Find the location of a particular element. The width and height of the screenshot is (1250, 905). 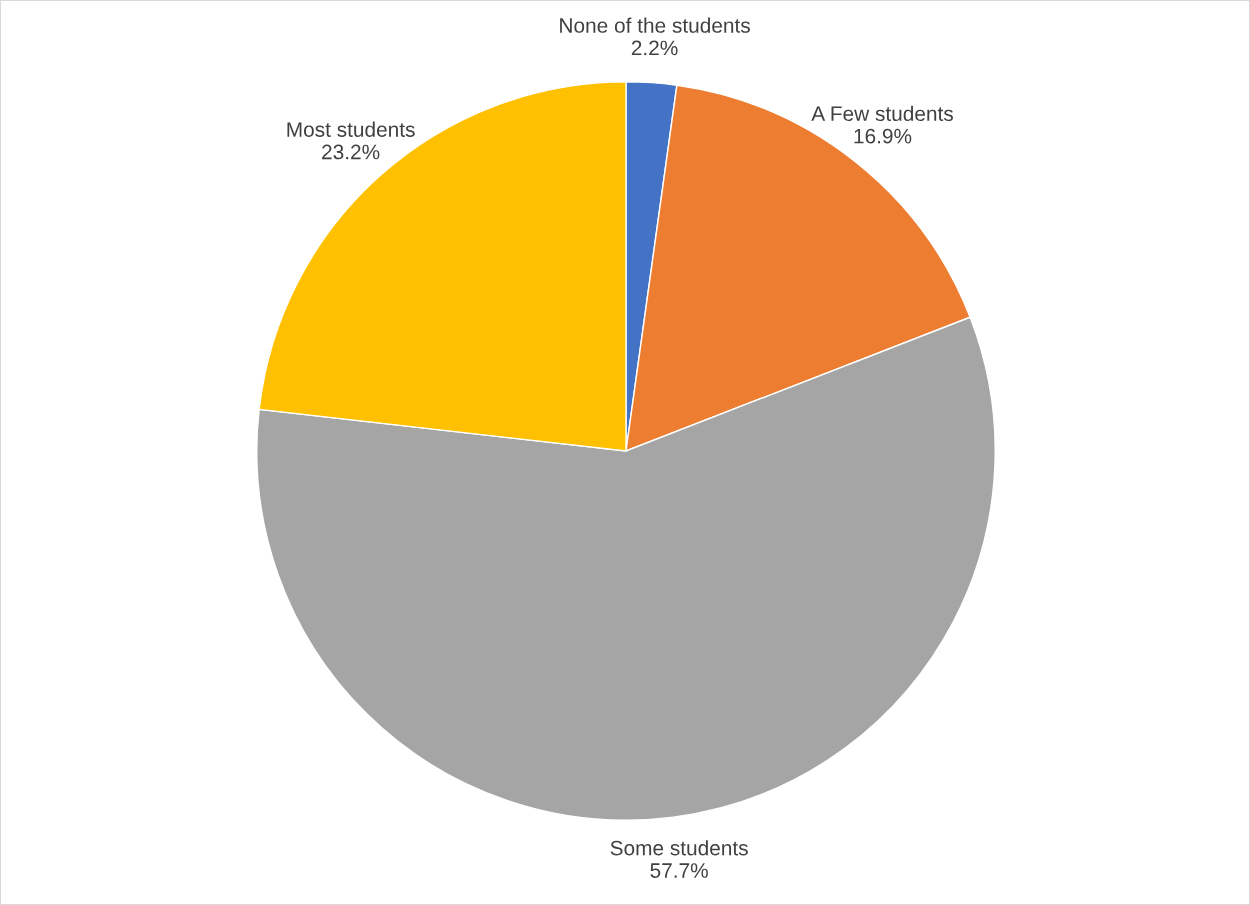

slice-label: None of the students is located at coordinates (655, 25).